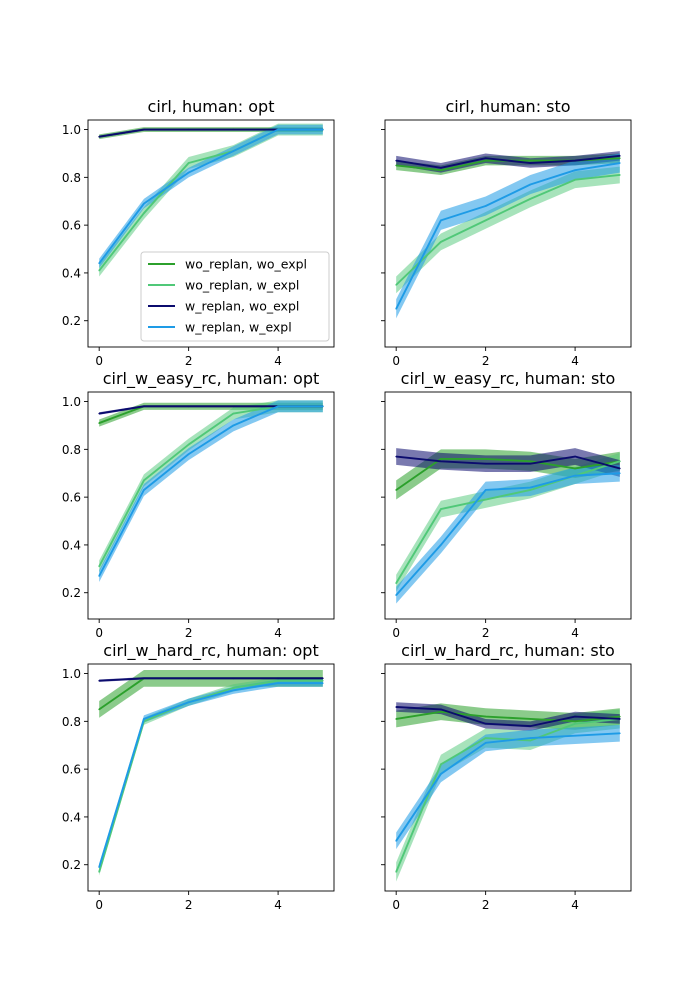 Image resolution: width=700 pixels, height=1000 pixels. I want to click on subplot-title: cirl_w_hard_rc, human: opt, so click(210, 651).